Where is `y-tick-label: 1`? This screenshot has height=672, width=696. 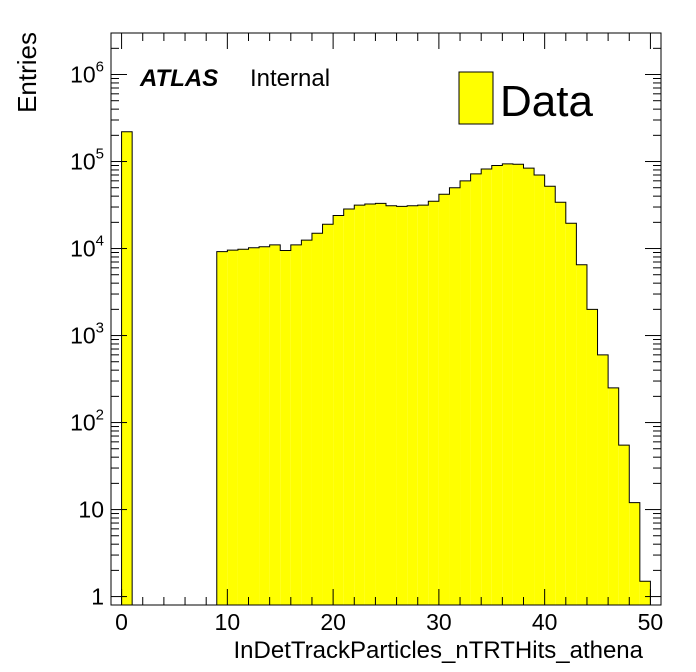 y-tick-label: 1 is located at coordinates (97, 597).